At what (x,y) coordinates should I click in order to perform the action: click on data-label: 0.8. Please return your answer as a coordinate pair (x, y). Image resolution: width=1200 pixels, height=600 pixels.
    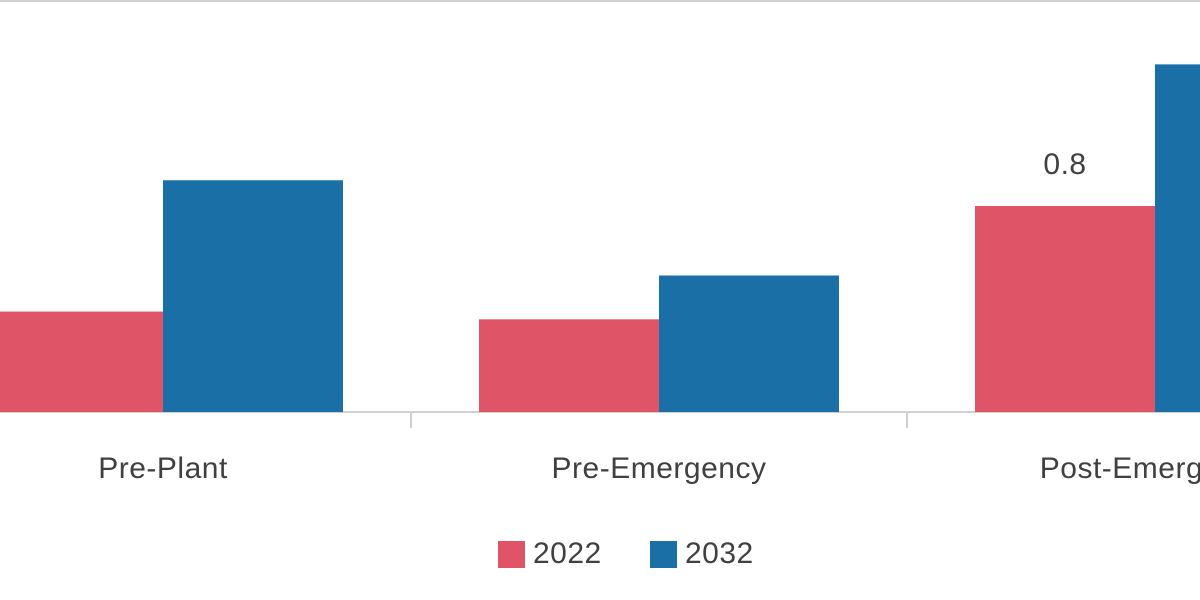
    Looking at the image, I should click on (1064, 164).